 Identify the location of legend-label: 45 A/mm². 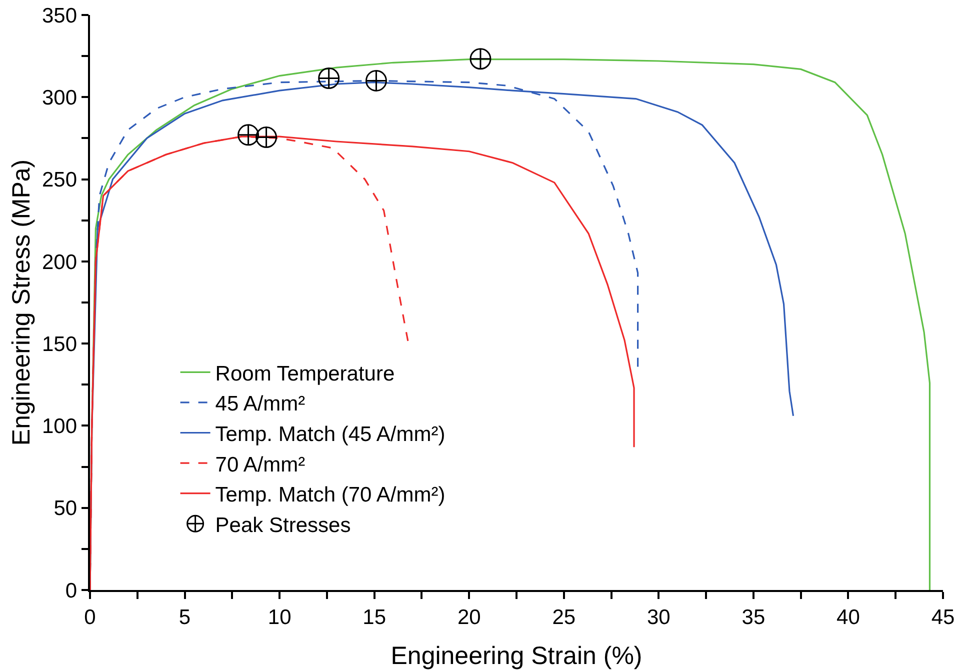
(260, 404).